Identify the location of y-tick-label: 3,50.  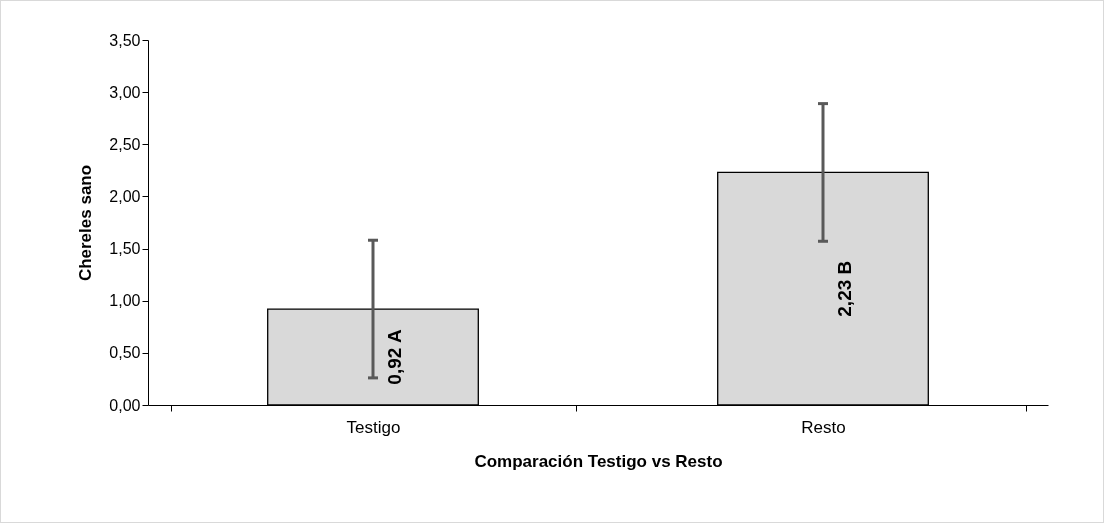
(125, 40).